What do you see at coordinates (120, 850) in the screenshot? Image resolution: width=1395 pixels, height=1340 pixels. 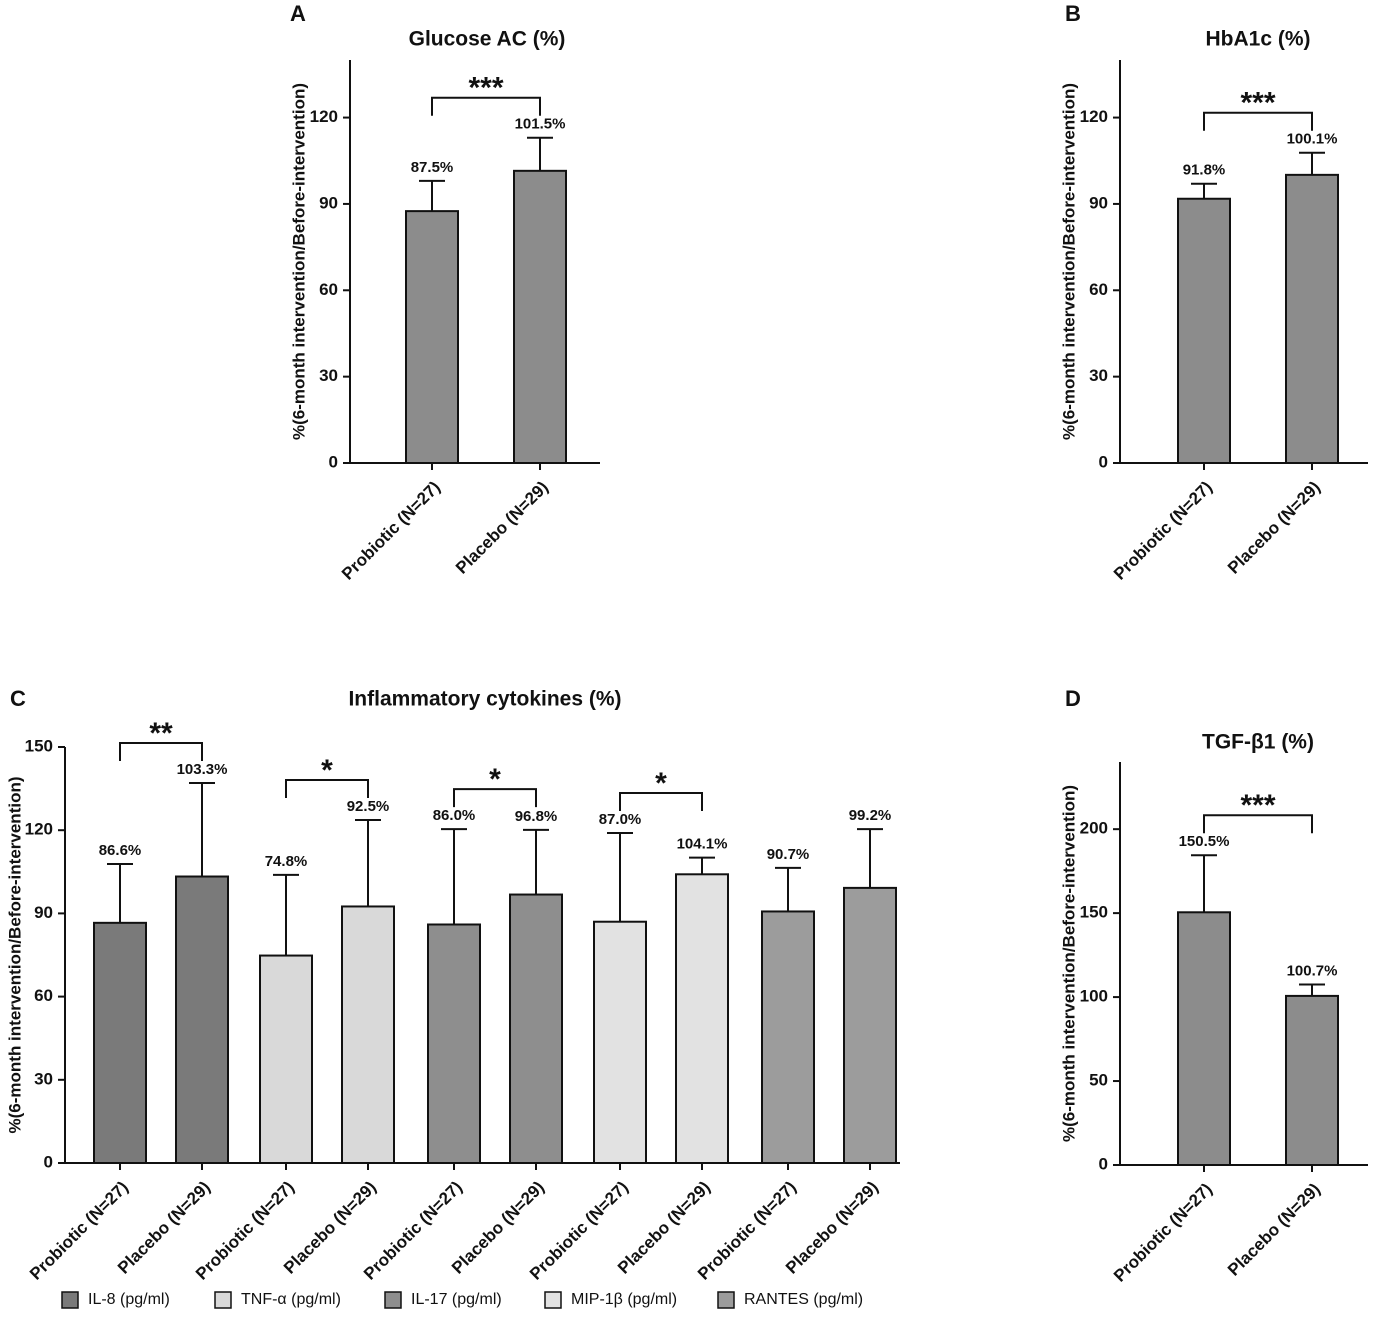 I see `value-label: 86.6%` at bounding box center [120, 850].